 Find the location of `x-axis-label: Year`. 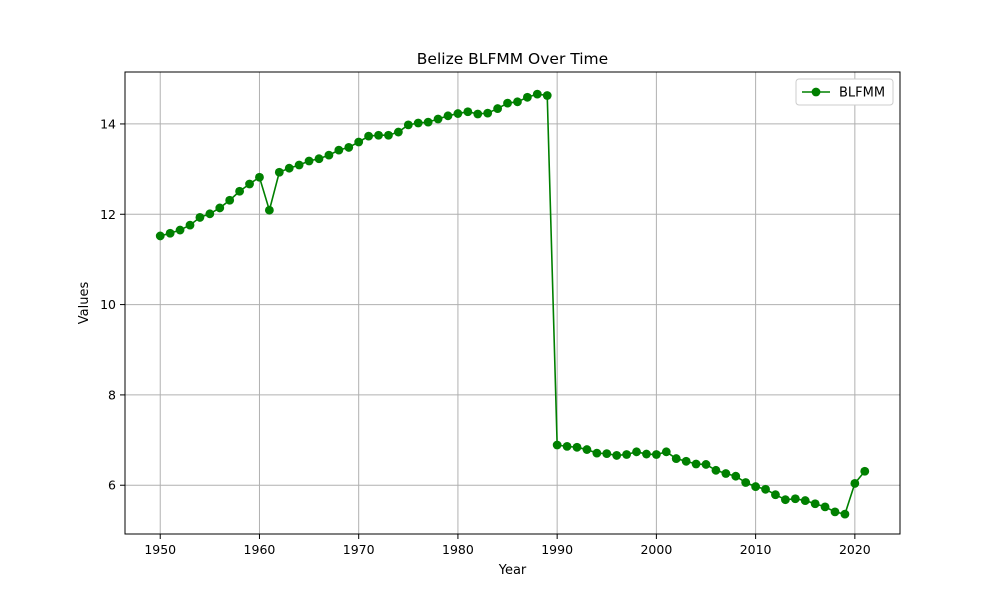

x-axis-label: Year is located at coordinates (512, 570).